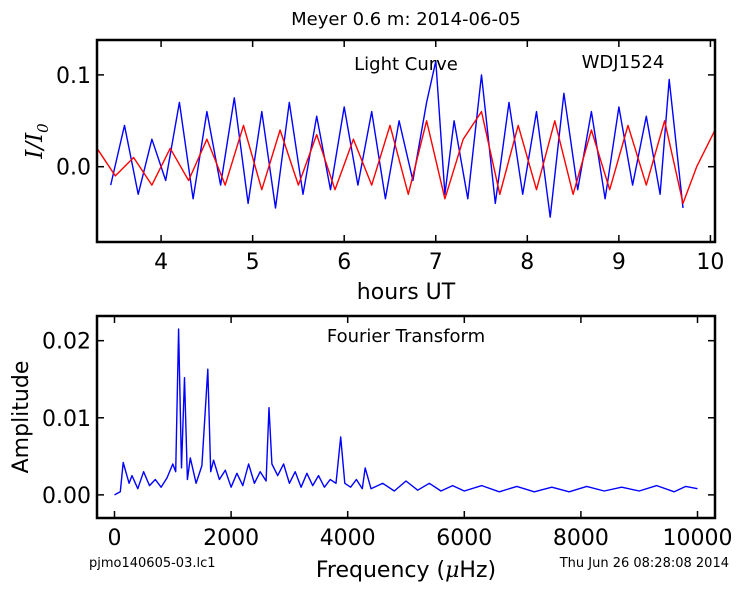 The height and width of the screenshot is (593, 743). What do you see at coordinates (644, 563) in the screenshot?
I see `footer-timestamp: Thu Jun 26 08:28:08 2014` at bounding box center [644, 563].